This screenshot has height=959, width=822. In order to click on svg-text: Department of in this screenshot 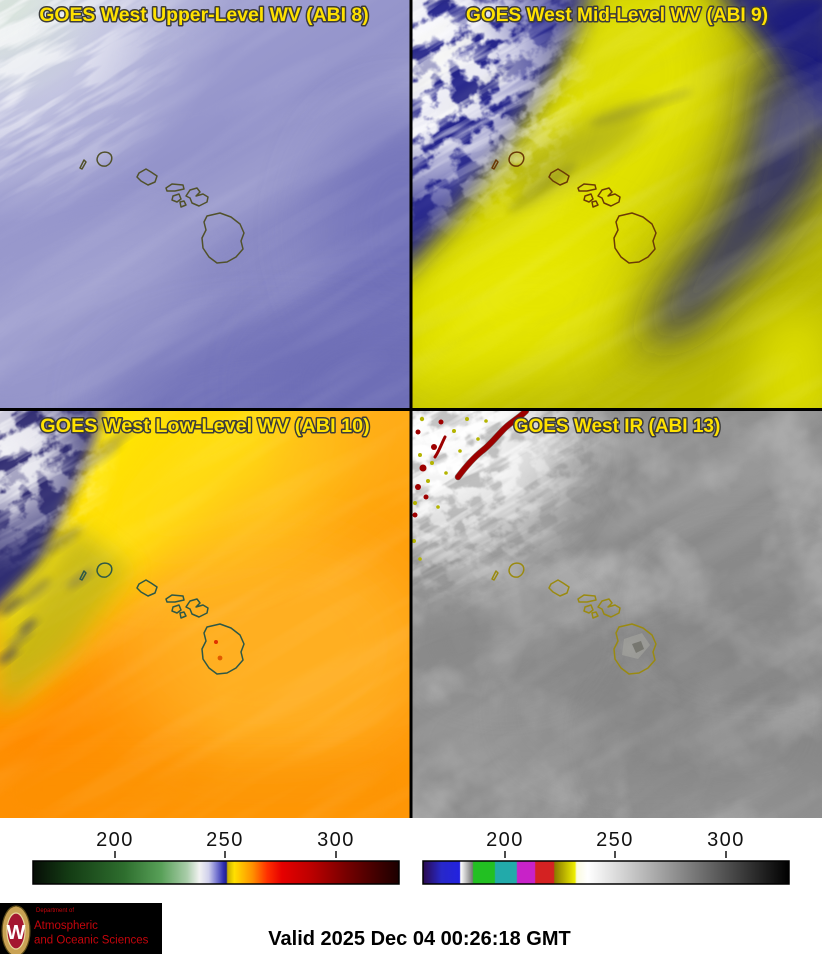, I will do `click(55, 911)`.